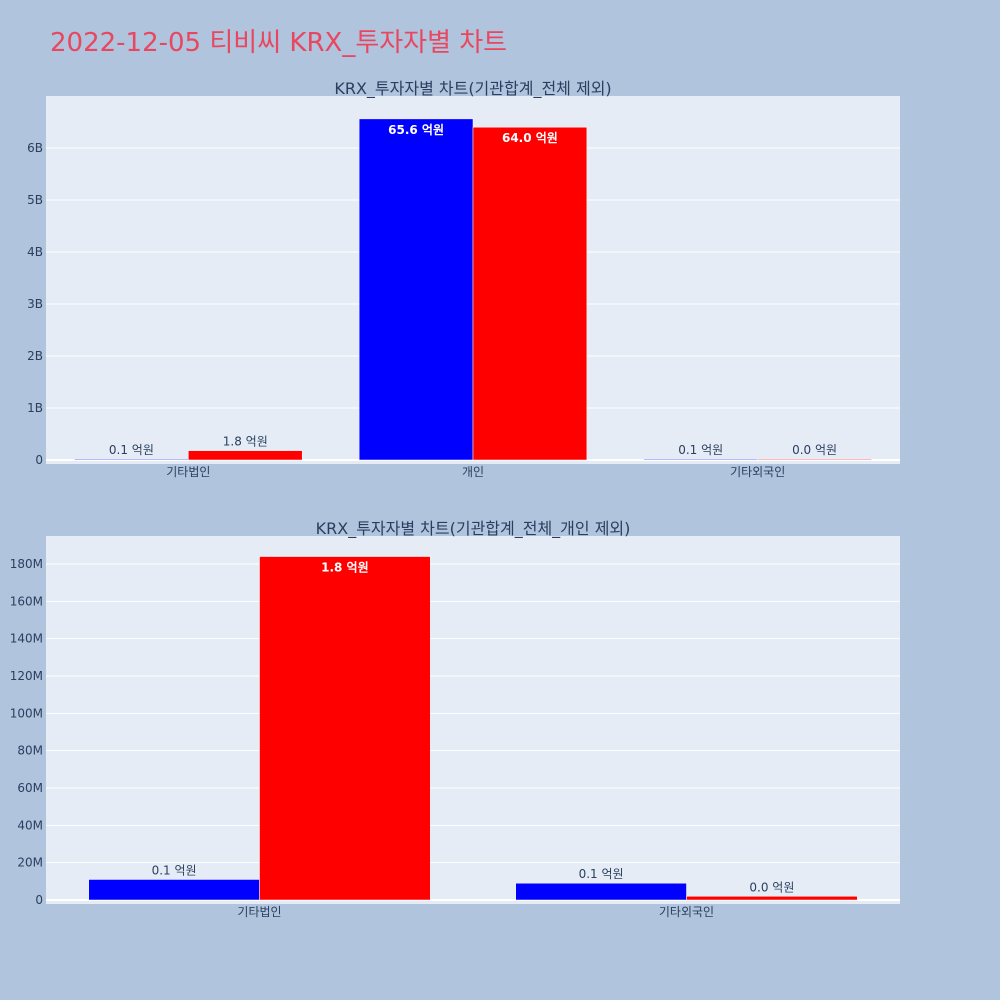  I want to click on y-tick-label: 40M, so click(30, 825).